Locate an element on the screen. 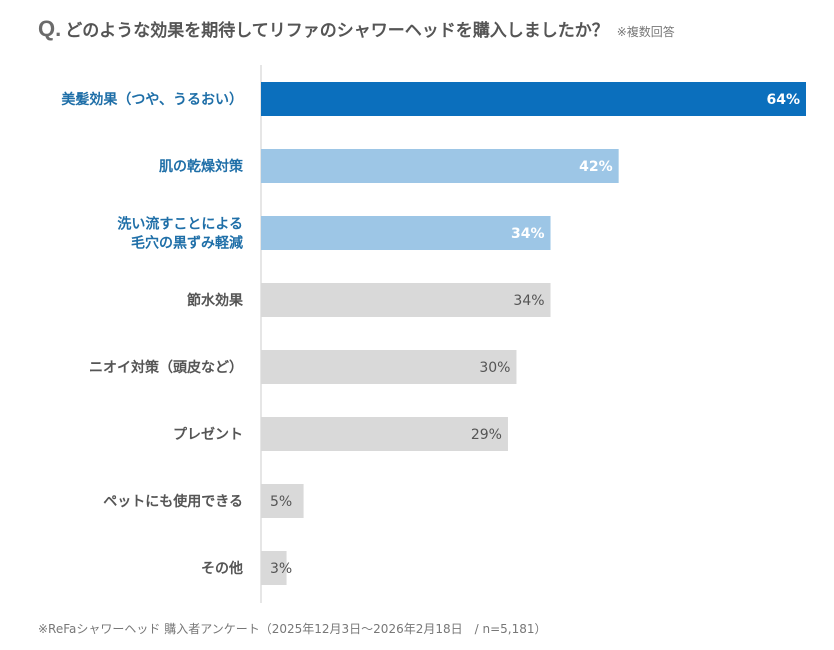 This screenshot has height=650, width=834. category-label: 美髪効果（つや、うるおい） is located at coordinates (152, 99).